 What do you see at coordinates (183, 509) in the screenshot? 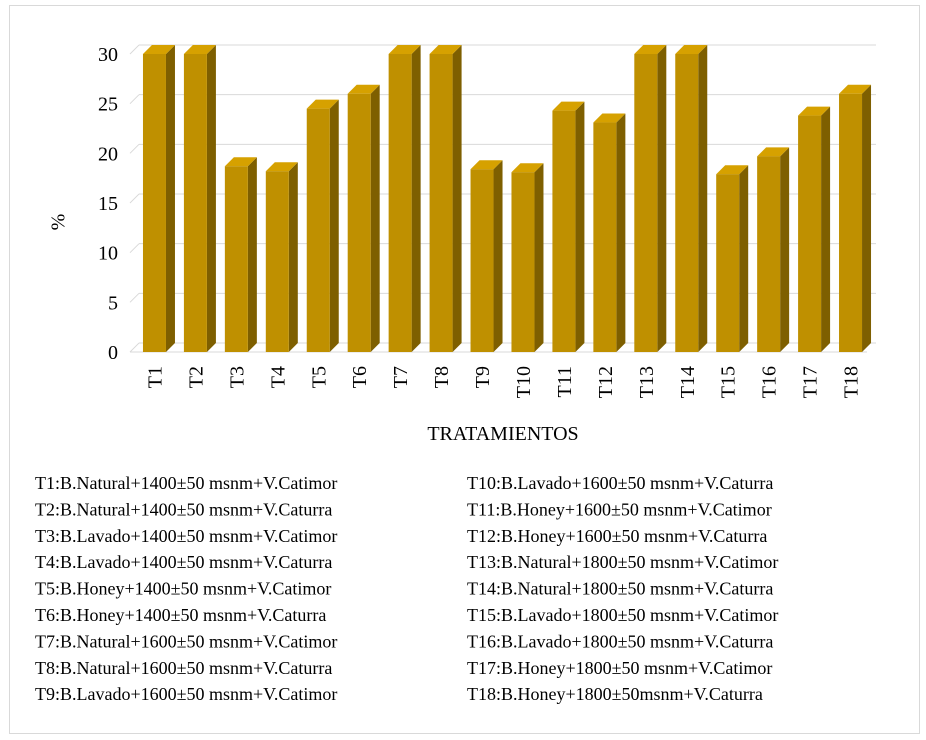
I see `legend-note: T2:B.Natural+1400±50 msnm+V.Caturra` at bounding box center [183, 509].